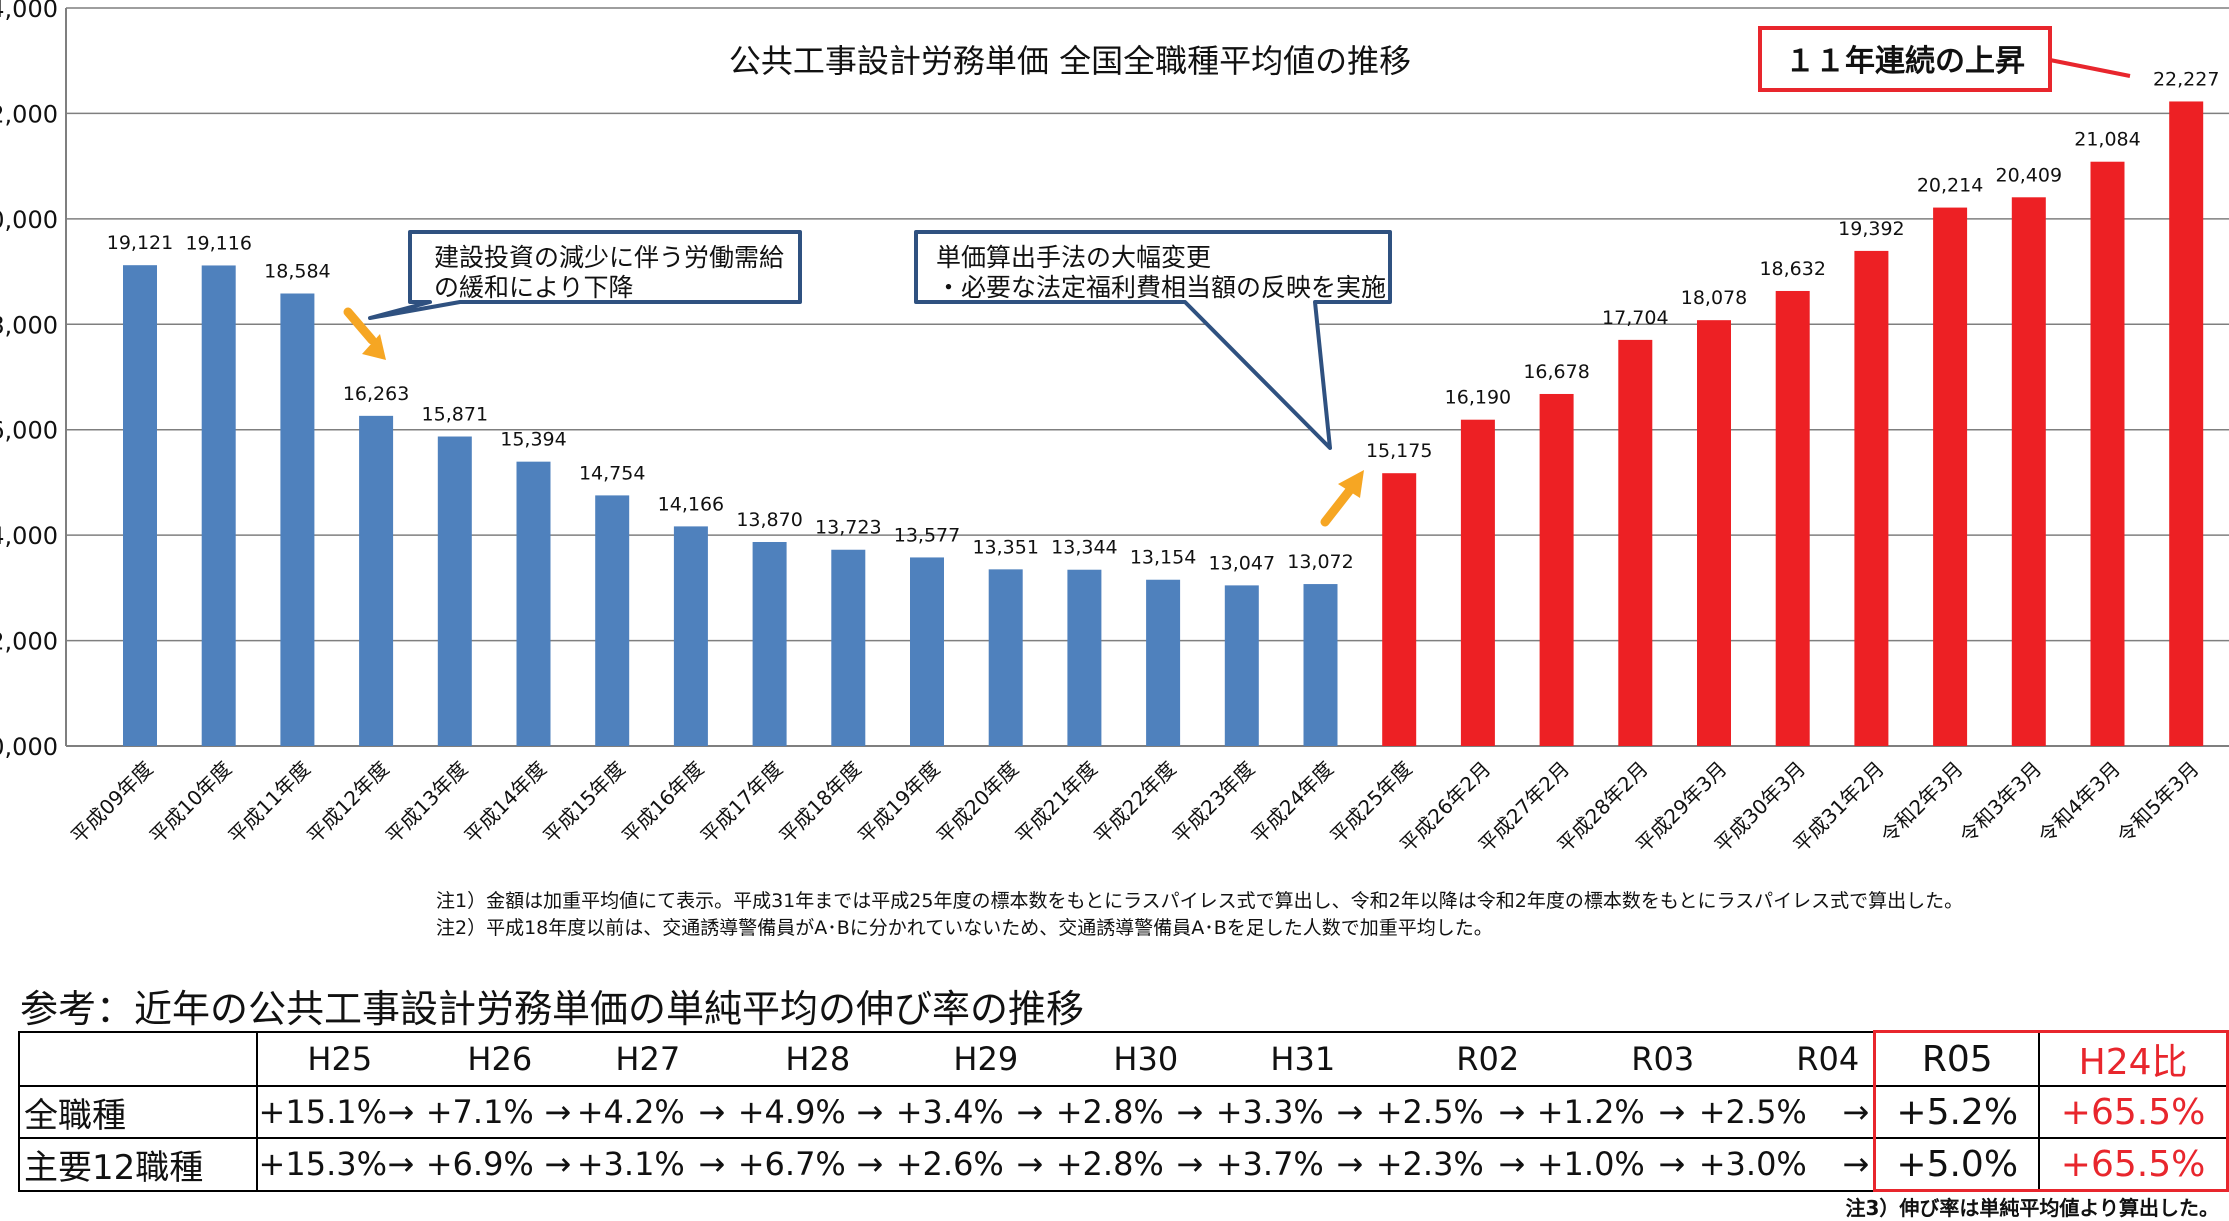 The image size is (2229, 1221). What do you see at coordinates (138, 1112) in the screenshot?
I see `row-label-all: 全職種` at bounding box center [138, 1112].